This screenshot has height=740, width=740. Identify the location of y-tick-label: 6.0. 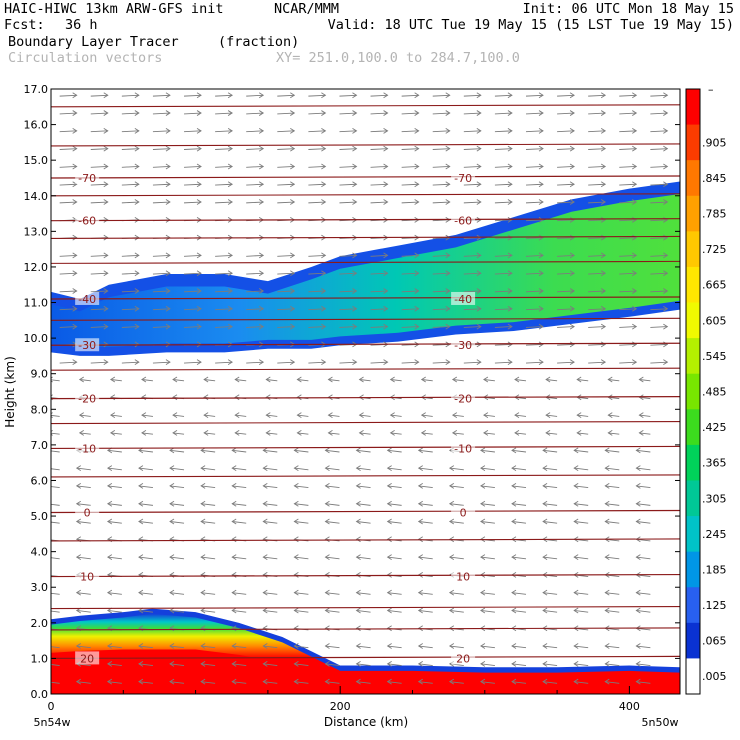
(40, 480).